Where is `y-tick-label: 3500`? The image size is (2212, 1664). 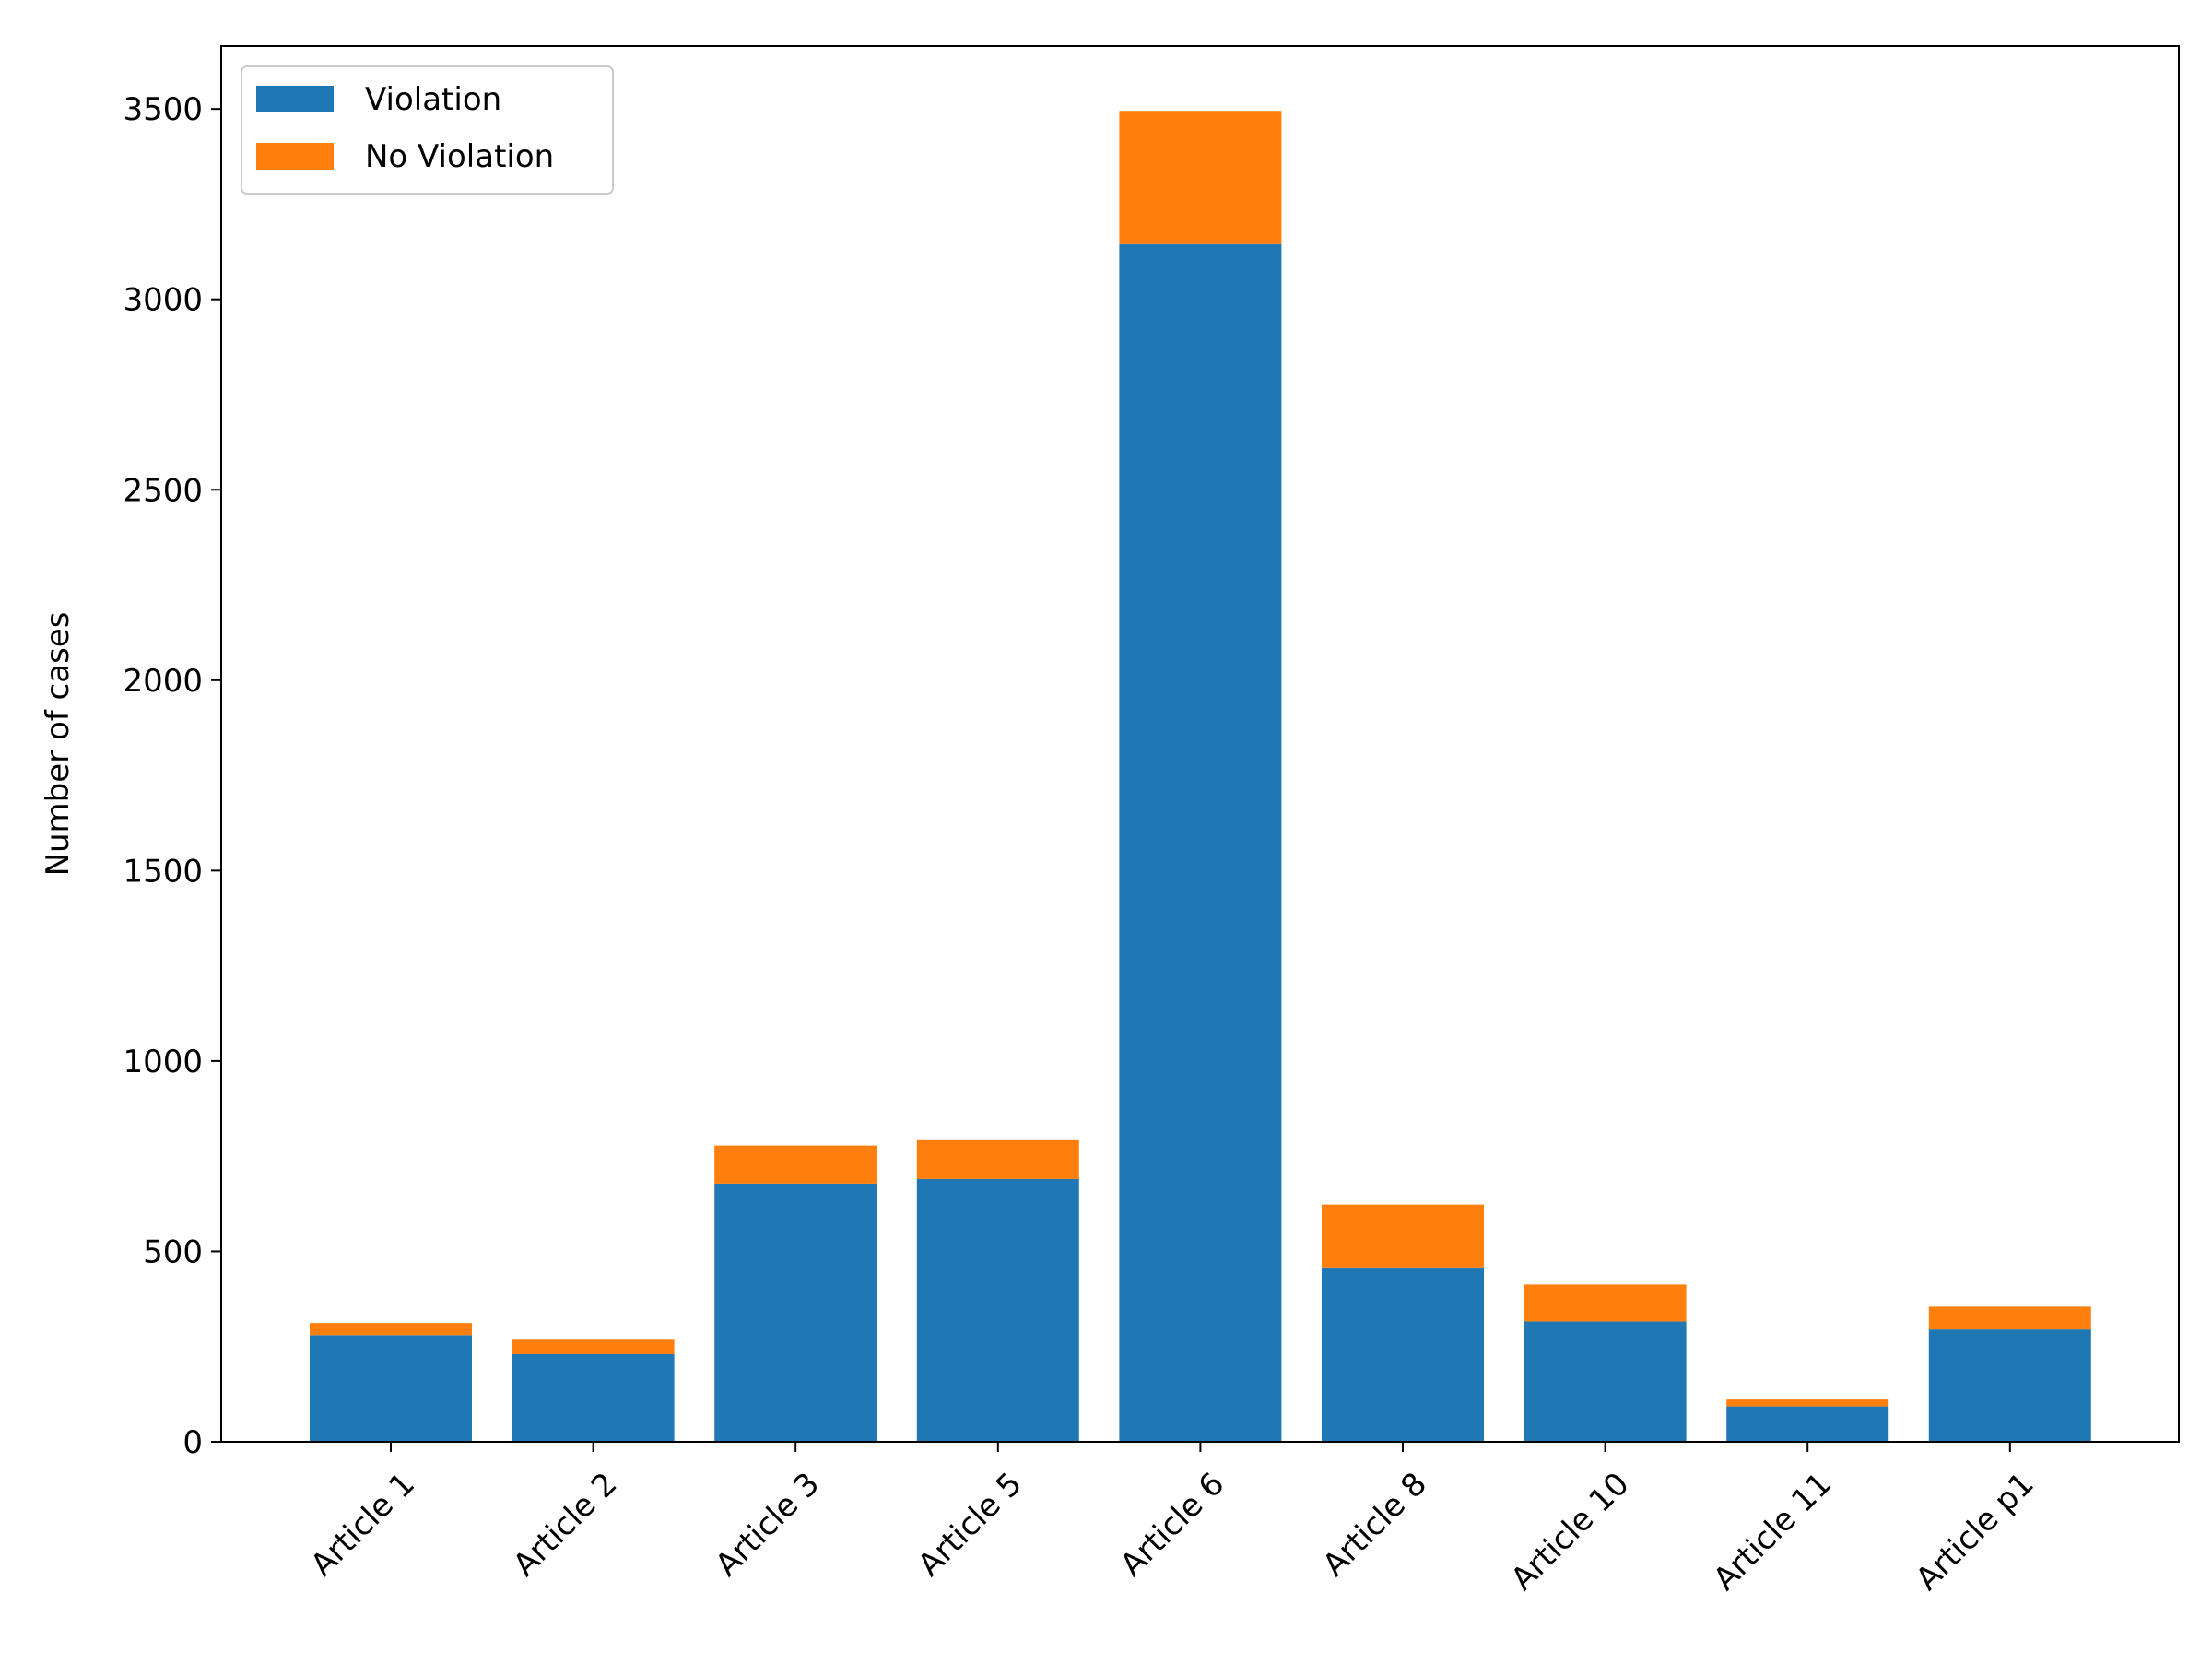
y-tick-label: 3500 is located at coordinates (163, 109).